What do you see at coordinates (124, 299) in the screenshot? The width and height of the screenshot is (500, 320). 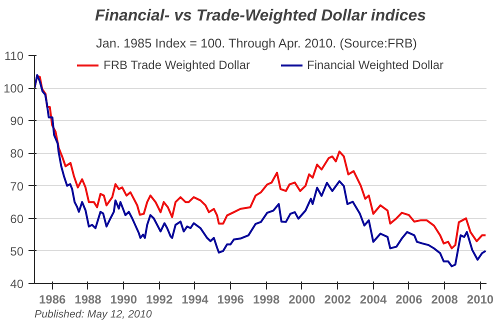 I see `x-tick-label: 1990` at bounding box center [124, 299].